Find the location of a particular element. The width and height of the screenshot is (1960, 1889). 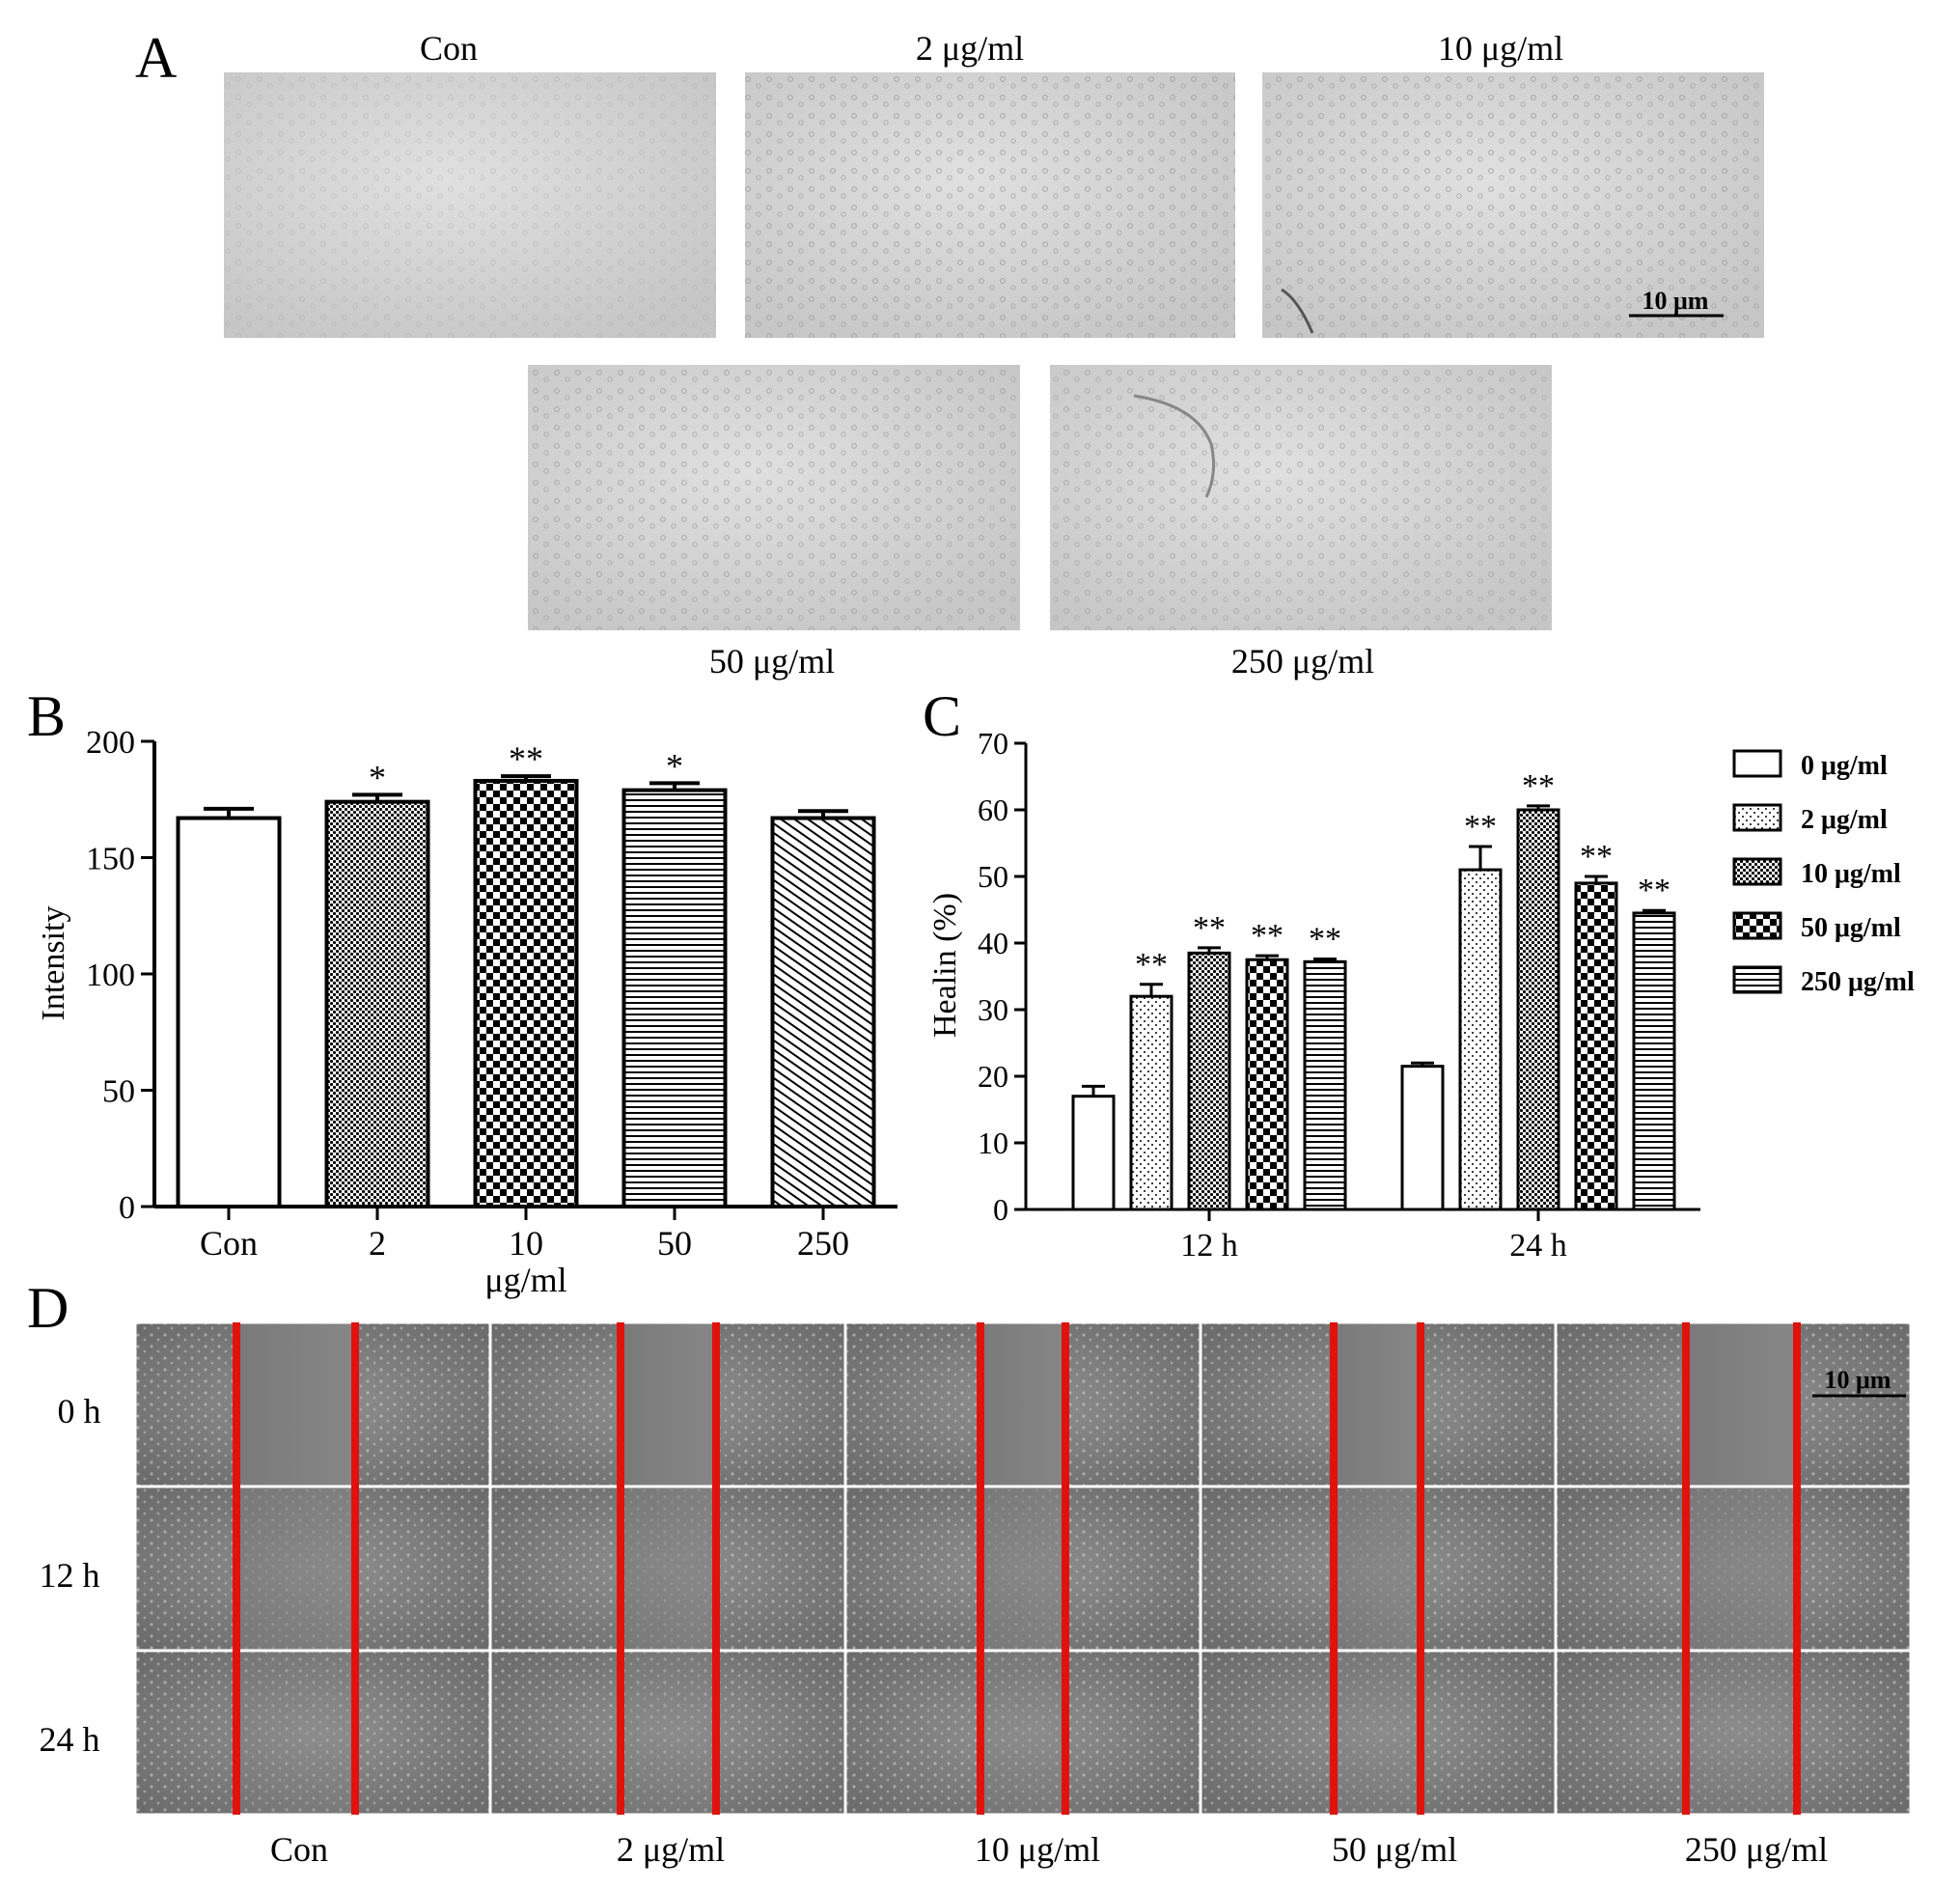

y-tick-label-b: 50 is located at coordinates (118, 1092).